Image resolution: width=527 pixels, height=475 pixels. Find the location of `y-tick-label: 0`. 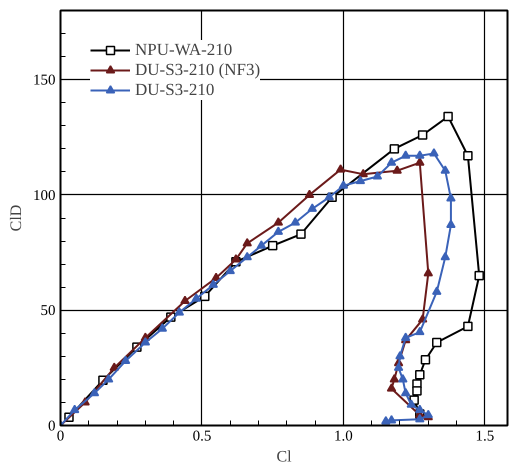

y-tick-label: 0 is located at coordinates (52, 426).